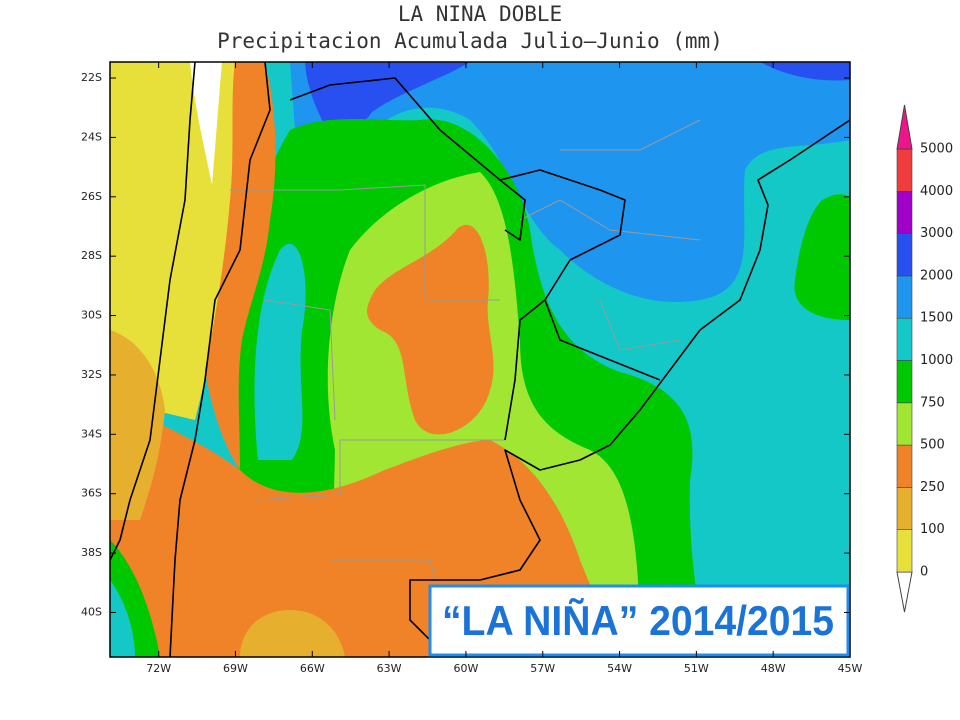 This screenshot has height=720, width=960. Describe the element at coordinates (936, 275) in the screenshot. I see `colorbar-label: 2000` at that location.